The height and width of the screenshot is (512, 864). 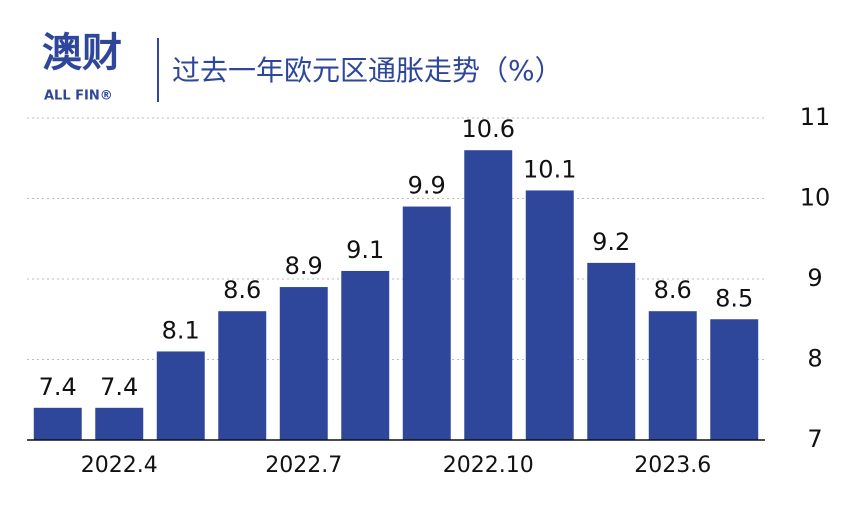 I want to click on data-label: 9.1, so click(x=365, y=250).